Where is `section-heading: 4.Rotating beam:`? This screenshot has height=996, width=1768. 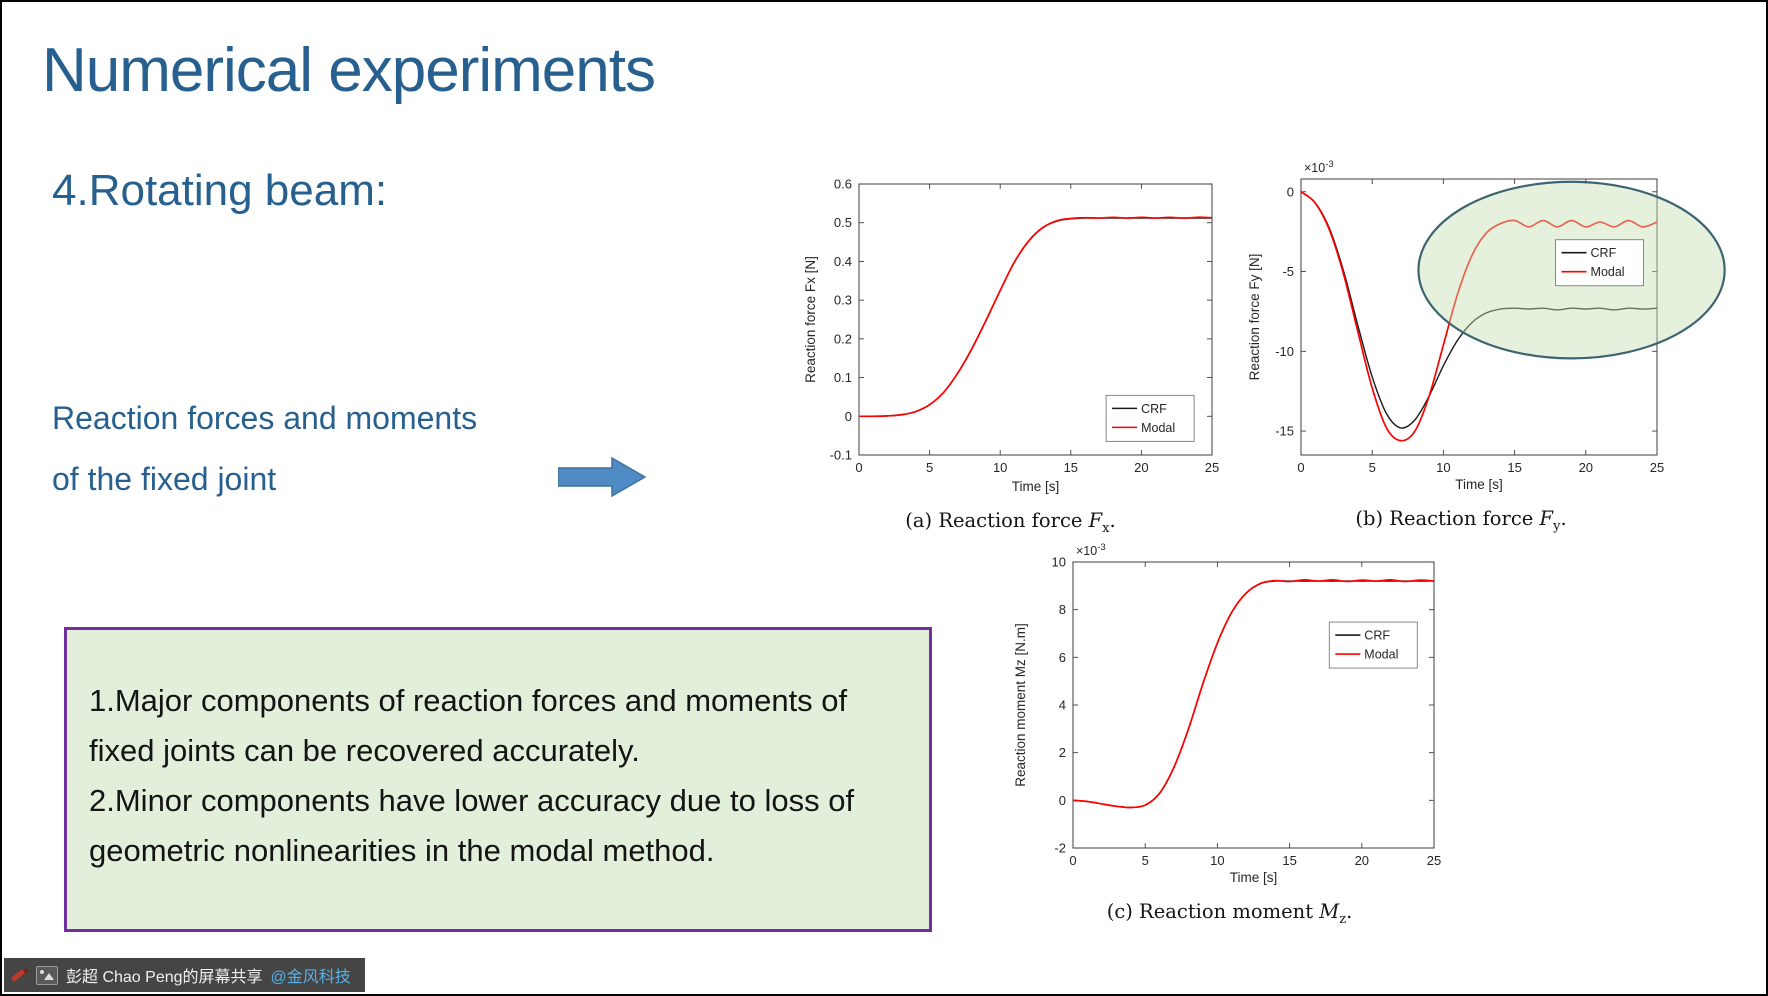
section-heading: 4.Rotating beam: is located at coordinates (220, 190).